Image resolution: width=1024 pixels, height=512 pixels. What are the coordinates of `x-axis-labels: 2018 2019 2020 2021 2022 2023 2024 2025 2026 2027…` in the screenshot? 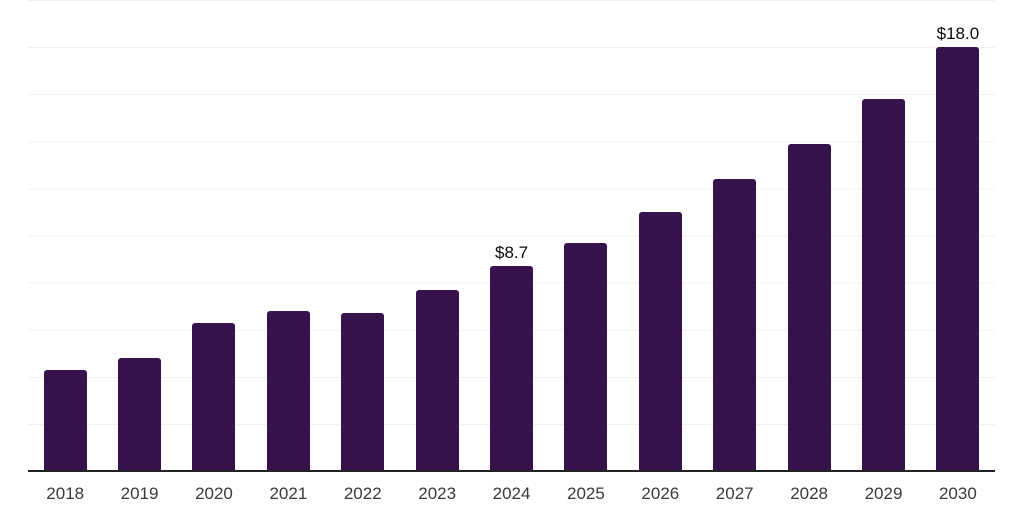 It's located at (511, 486).